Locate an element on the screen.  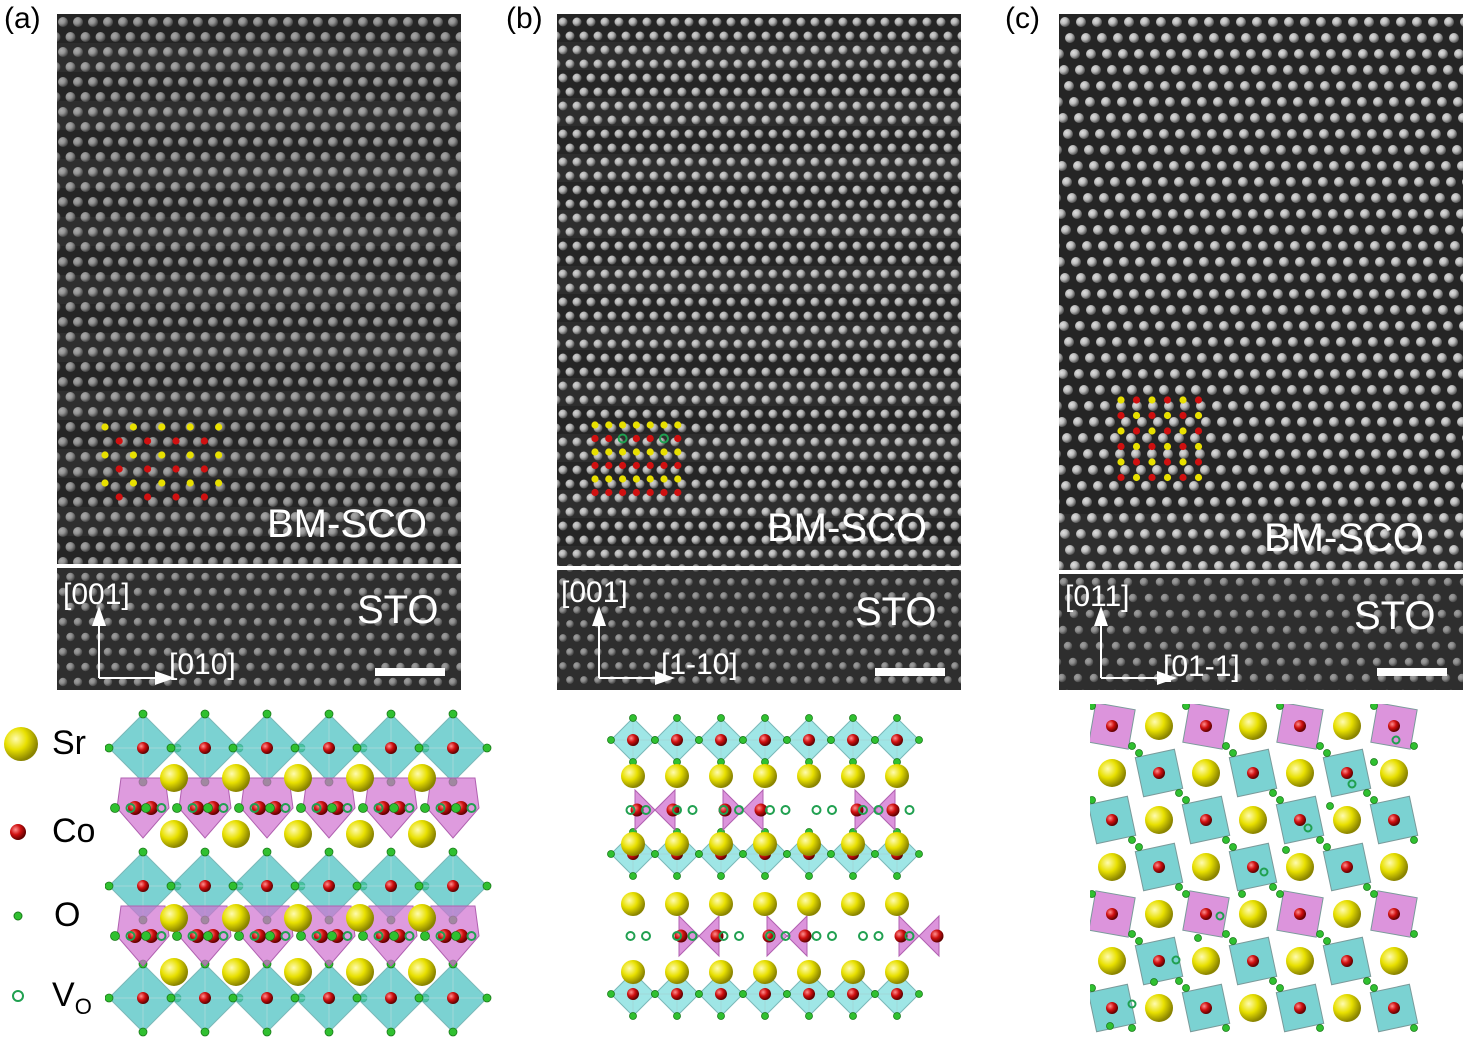
axis-horizontal-a: [010] is located at coordinates (202, 664).